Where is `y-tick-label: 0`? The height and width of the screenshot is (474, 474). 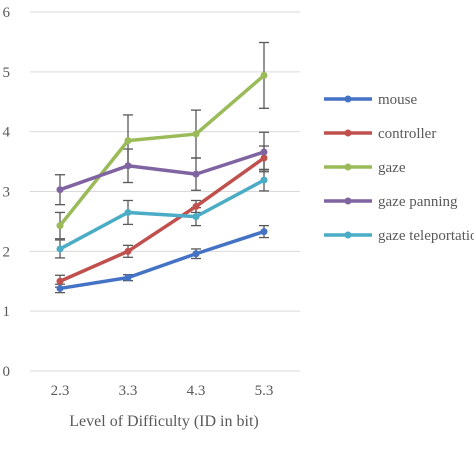 y-tick-label: 0 is located at coordinates (7, 372).